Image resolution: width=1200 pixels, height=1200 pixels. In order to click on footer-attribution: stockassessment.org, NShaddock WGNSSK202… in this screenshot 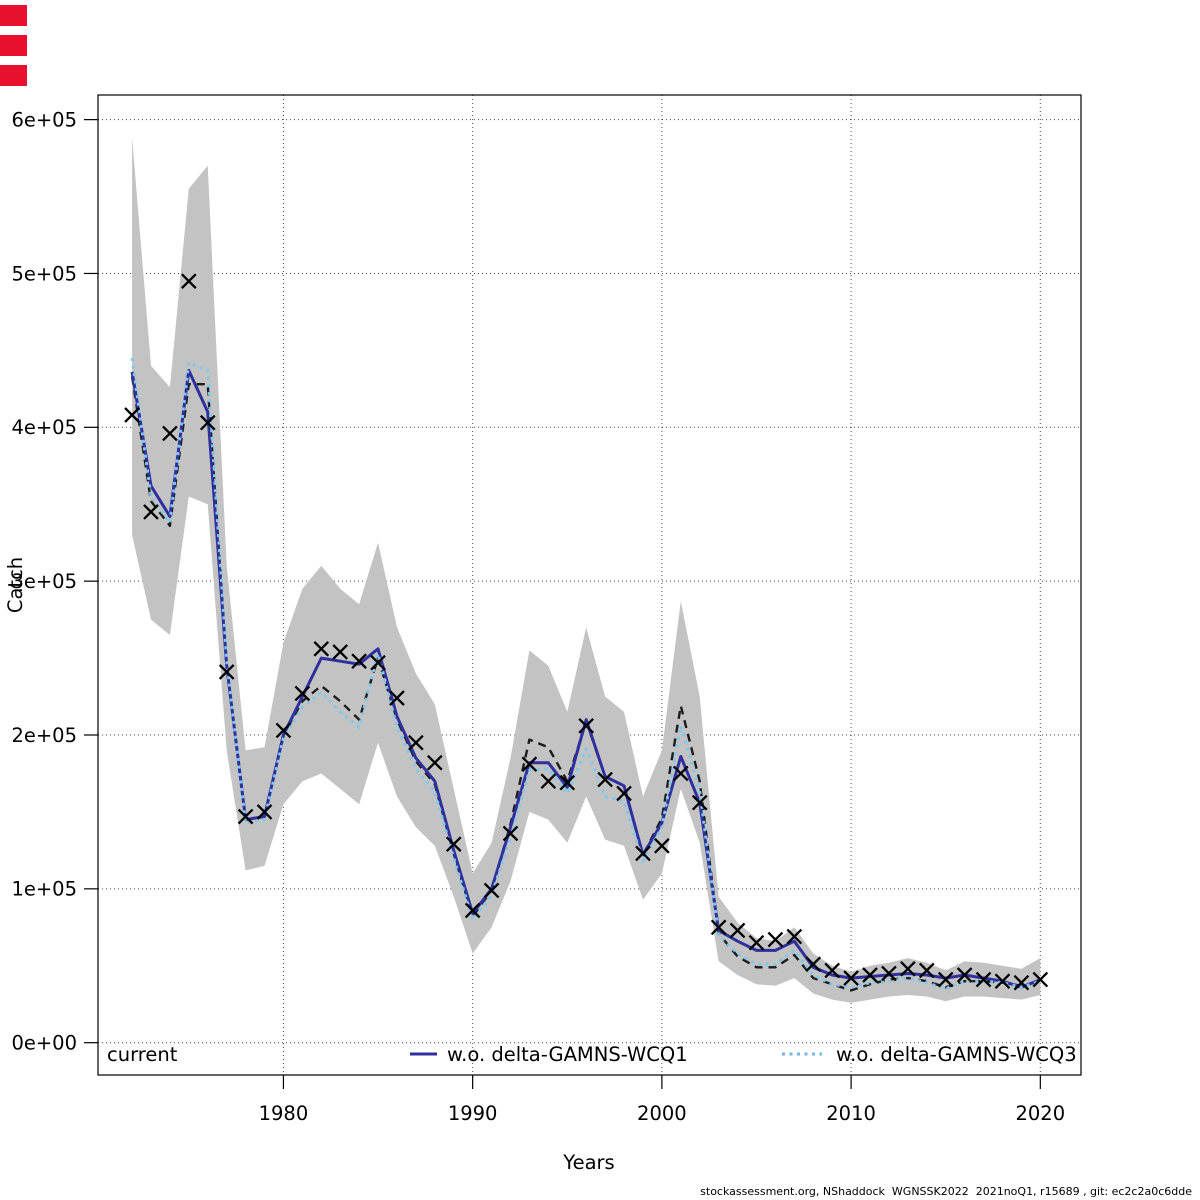, I will do `click(946, 1191)`.